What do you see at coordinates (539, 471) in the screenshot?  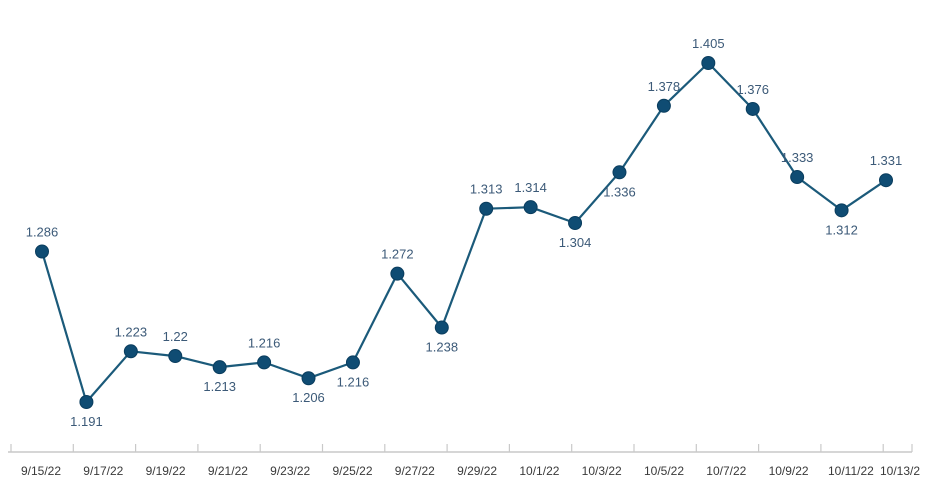 I see `x-tick-label: 10/1/22` at bounding box center [539, 471].